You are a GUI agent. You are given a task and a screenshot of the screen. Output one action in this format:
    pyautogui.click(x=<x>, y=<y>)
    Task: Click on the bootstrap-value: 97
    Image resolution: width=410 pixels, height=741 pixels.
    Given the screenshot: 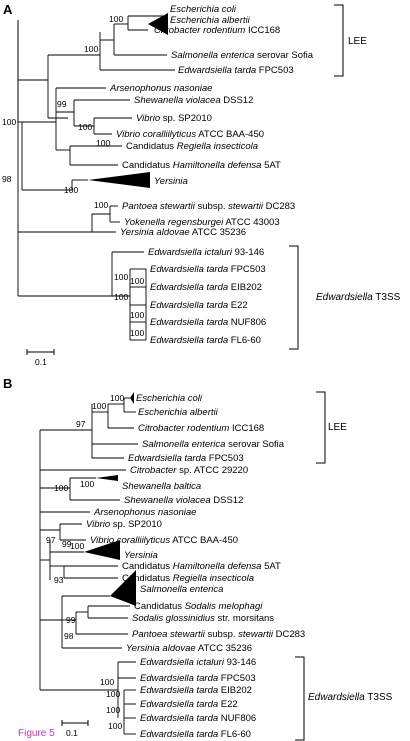 What is the action you would take?
    pyautogui.click(x=51, y=540)
    